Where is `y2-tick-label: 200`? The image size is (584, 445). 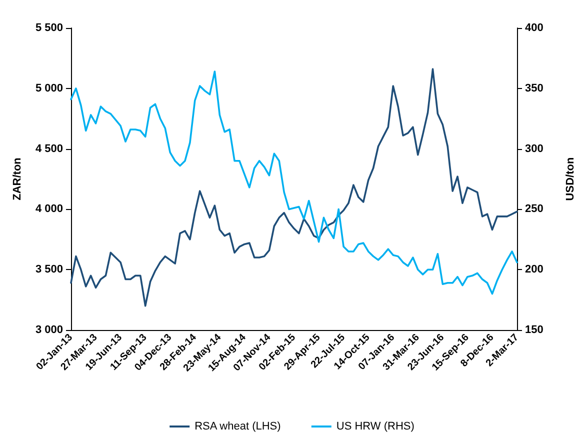
y2-tick-label: 200 is located at coordinates (534, 270).